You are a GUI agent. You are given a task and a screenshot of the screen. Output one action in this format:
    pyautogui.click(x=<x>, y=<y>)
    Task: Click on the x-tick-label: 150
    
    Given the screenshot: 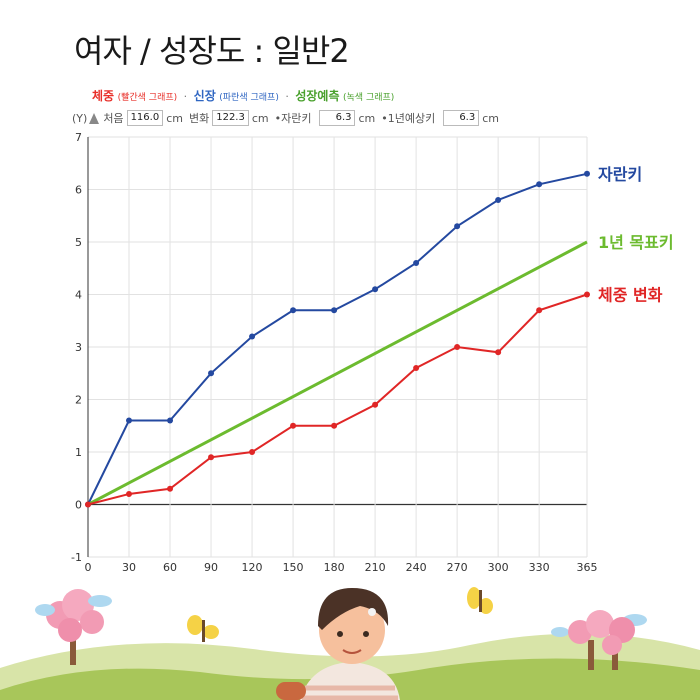 What is the action you would take?
    pyautogui.click(x=293, y=567)
    